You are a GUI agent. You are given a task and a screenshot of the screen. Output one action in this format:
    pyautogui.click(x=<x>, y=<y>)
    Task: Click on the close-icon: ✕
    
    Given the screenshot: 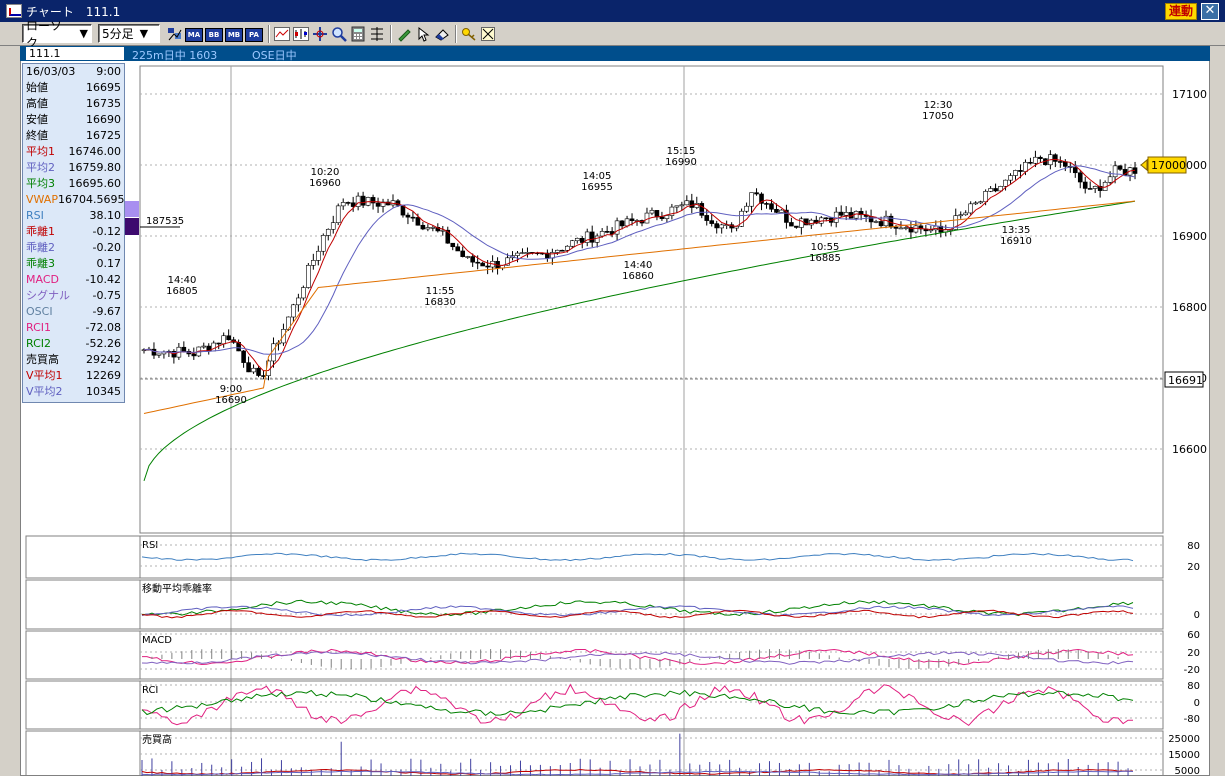 What is the action you would take?
    pyautogui.click(x=1210, y=11)
    